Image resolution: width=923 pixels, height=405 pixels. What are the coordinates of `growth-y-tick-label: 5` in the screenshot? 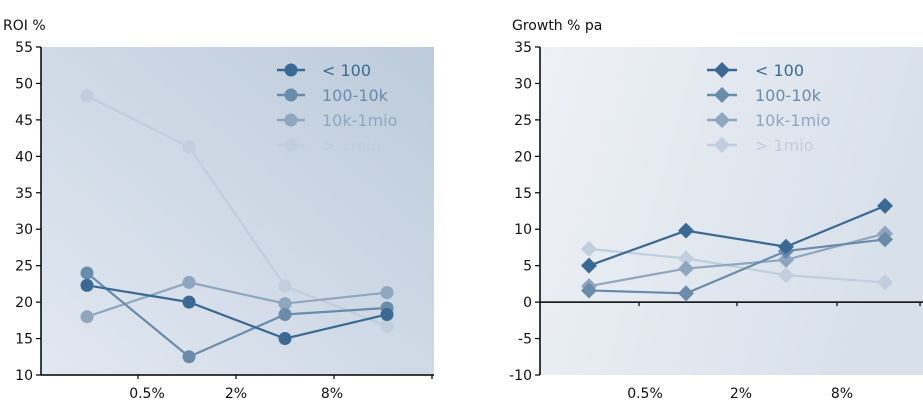 It's located at (527, 267).